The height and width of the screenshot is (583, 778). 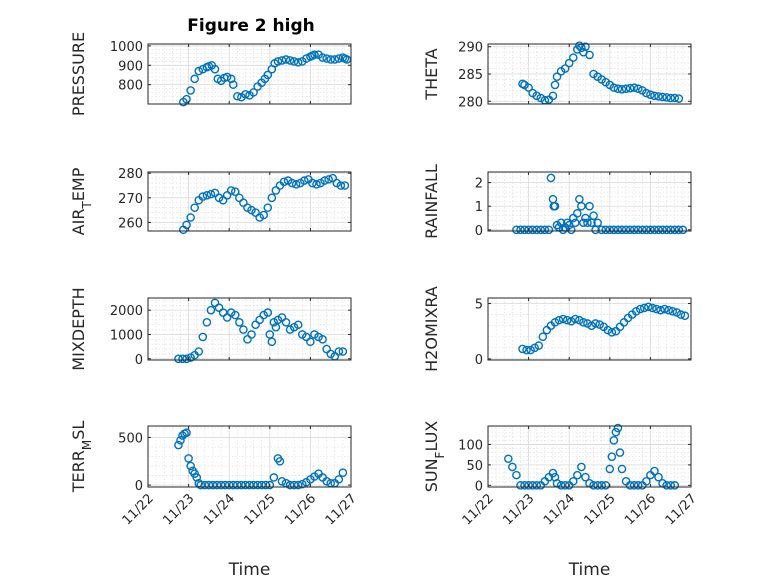 What do you see at coordinates (431, 74) in the screenshot?
I see `y-axis-label: THETA` at bounding box center [431, 74].